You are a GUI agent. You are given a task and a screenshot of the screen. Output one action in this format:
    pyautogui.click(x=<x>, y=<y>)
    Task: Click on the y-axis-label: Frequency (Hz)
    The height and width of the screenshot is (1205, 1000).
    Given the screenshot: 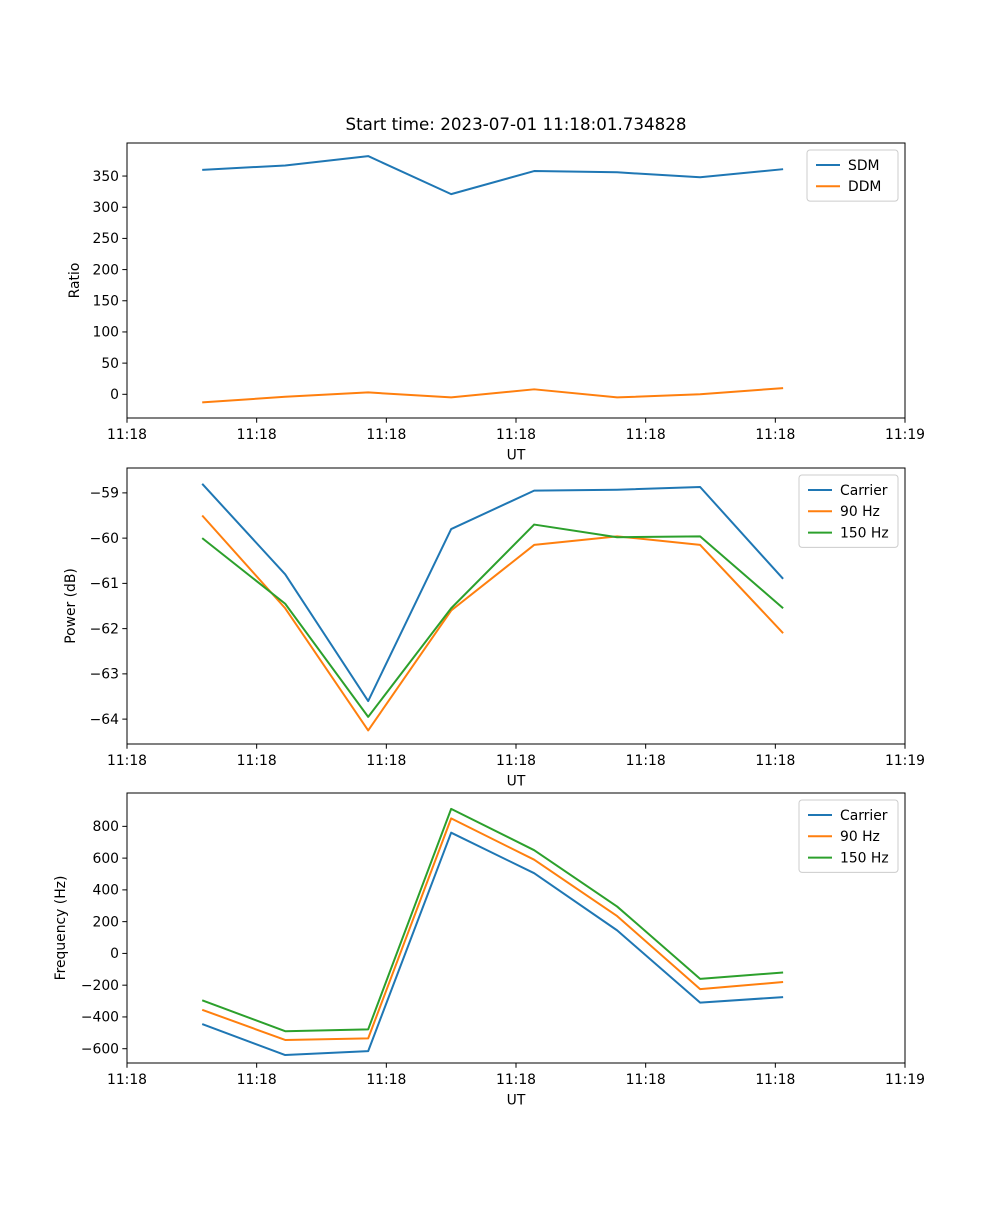 What is the action you would take?
    pyautogui.click(x=61, y=928)
    